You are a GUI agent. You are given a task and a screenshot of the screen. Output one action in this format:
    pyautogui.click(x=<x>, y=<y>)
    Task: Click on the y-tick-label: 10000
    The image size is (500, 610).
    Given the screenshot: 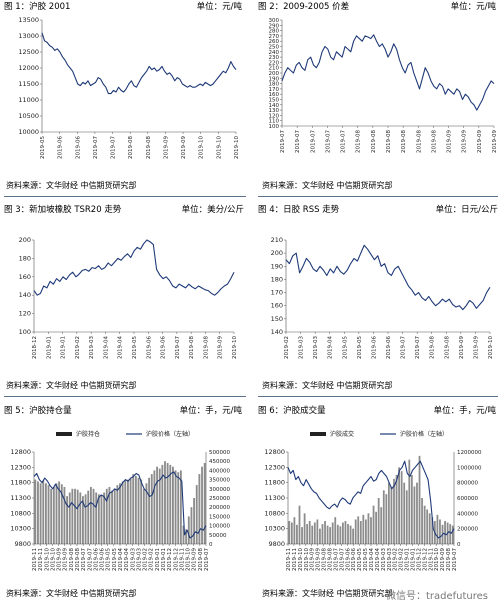 What is the action you would take?
    pyautogui.click(x=28, y=132)
    